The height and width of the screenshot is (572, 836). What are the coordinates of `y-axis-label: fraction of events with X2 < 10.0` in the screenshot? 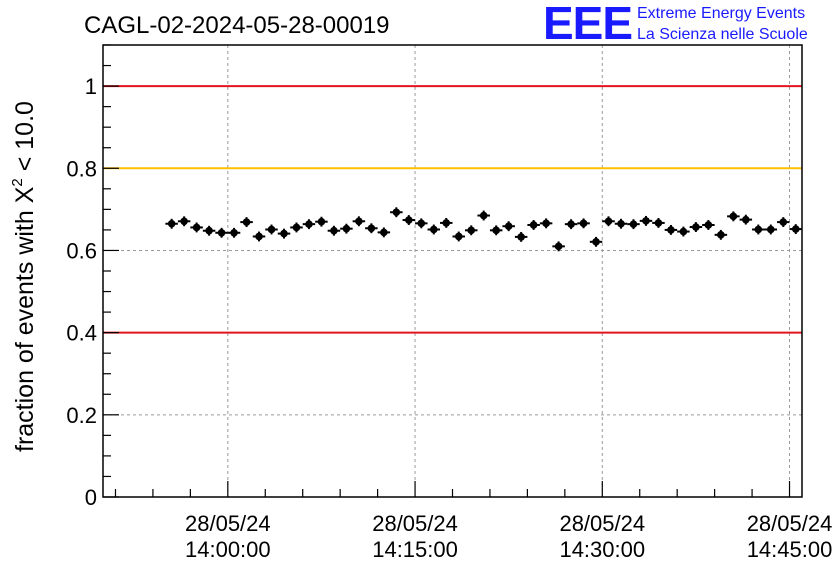 It's located at (24, 276).